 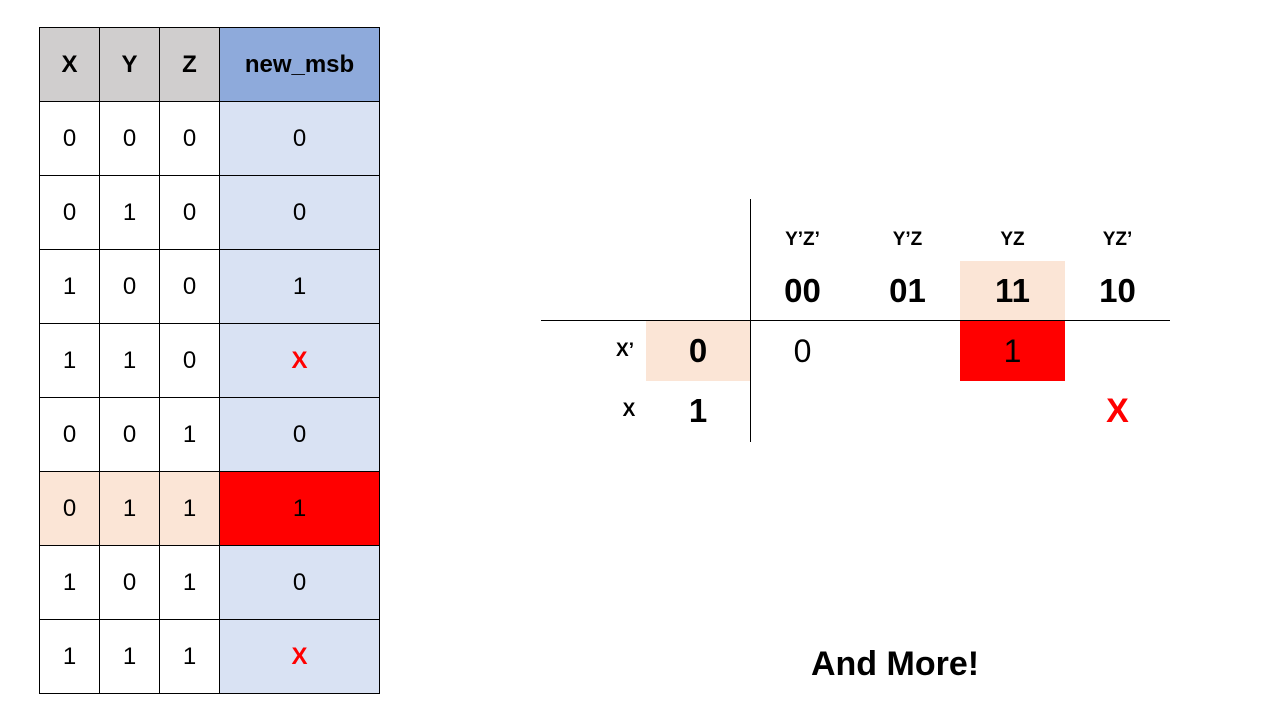 I want to click on kmap-column-highlight, so click(x=1012, y=291).